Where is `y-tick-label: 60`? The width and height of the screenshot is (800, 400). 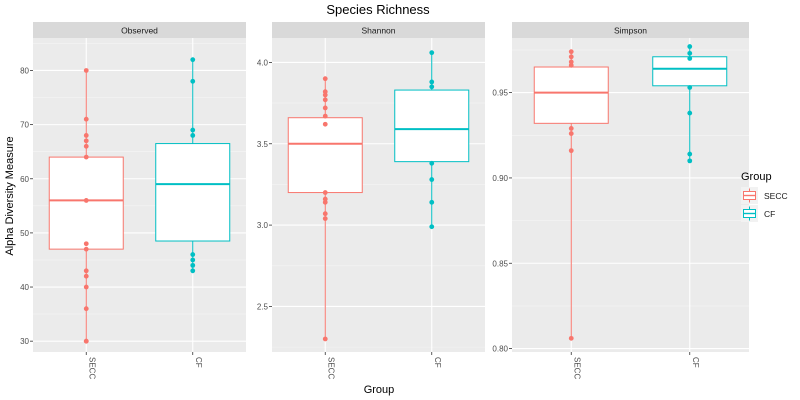 y-tick-label: 60 is located at coordinates (24, 179).